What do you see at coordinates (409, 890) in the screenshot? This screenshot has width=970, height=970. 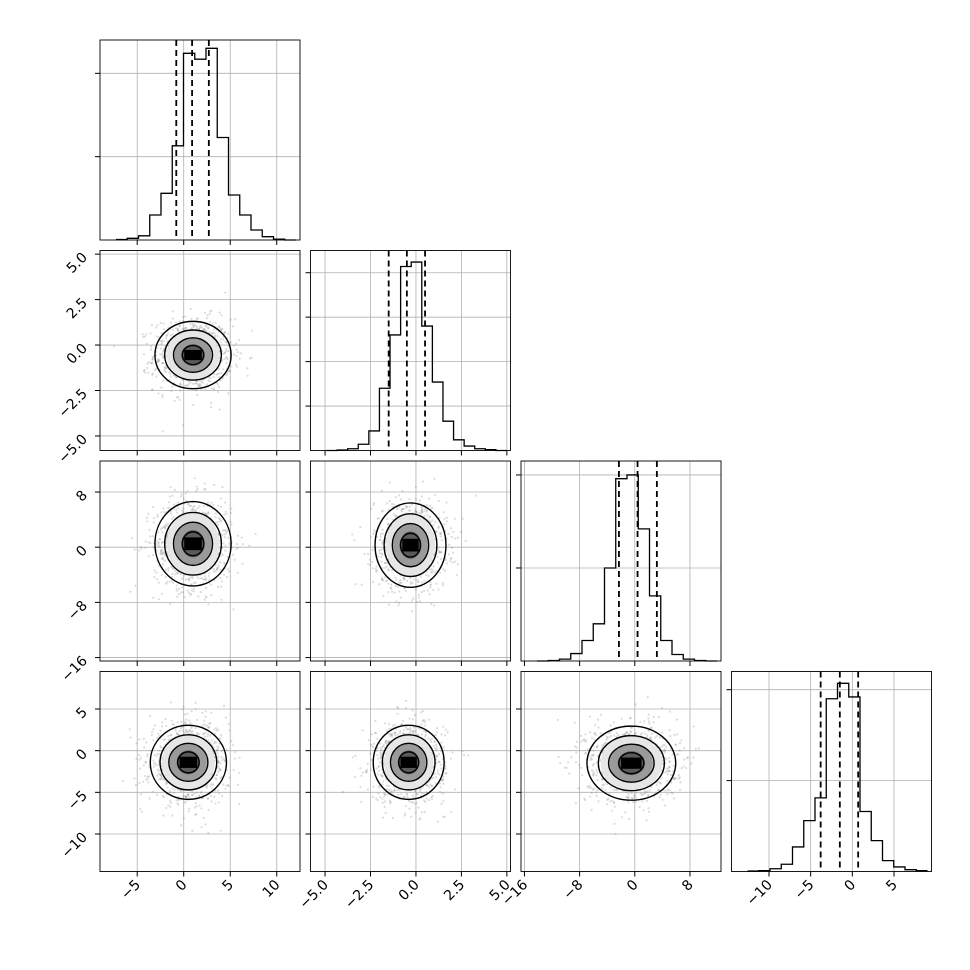 I see `tick-label-x: 0.0` at bounding box center [409, 890].